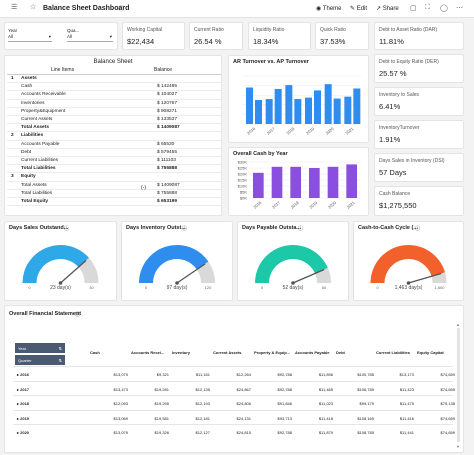 This screenshot has width=474, height=455. Describe the element at coordinates (177, 267) in the screenshot. I see `gauge-chart: 97 day(s) 0 120` at that location.